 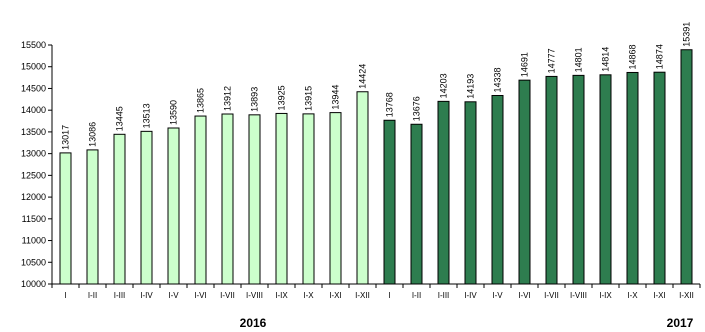 I want to click on data-label: 14193, so click(x=471, y=86).